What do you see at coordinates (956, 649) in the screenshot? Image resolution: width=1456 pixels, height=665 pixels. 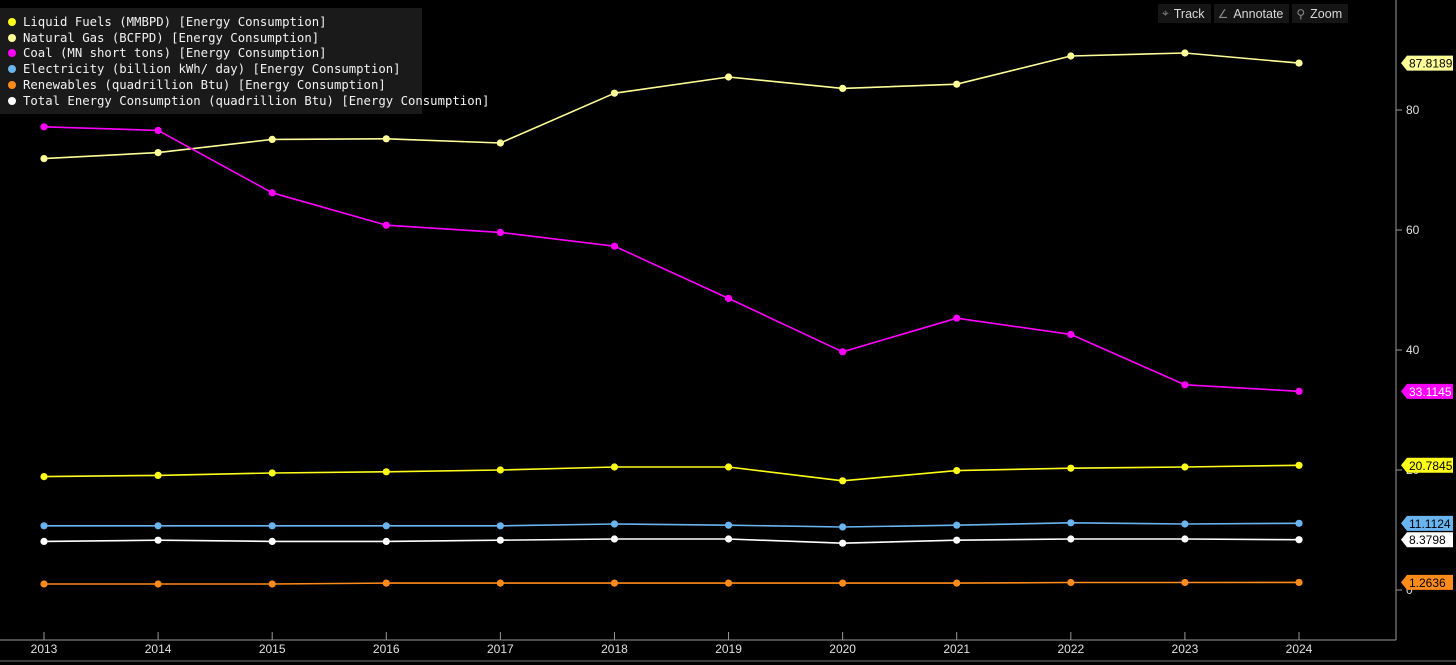 I see `x-tick-label: 2021` at bounding box center [956, 649].